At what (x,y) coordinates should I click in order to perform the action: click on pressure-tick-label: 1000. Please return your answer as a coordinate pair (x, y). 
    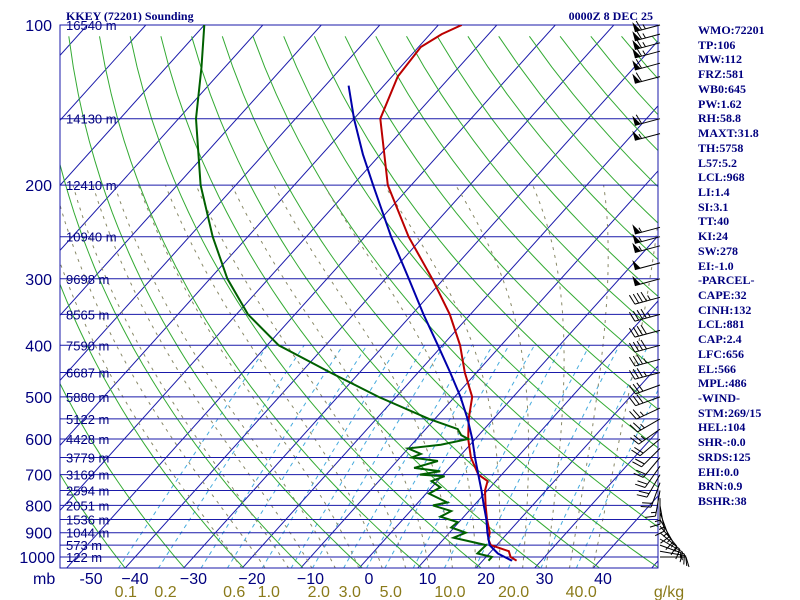
    Looking at the image, I should click on (37, 558).